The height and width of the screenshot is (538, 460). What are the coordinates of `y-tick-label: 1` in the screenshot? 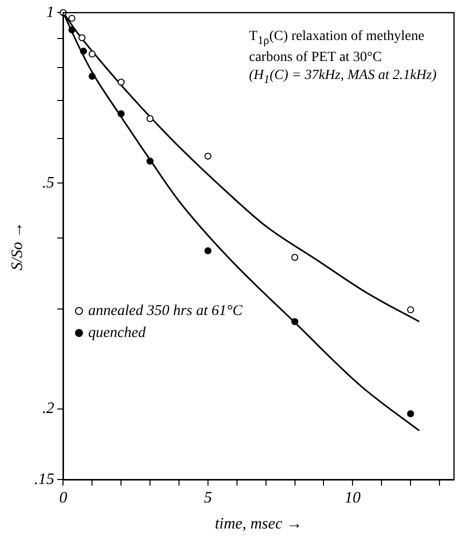 It's located at (50, 12).